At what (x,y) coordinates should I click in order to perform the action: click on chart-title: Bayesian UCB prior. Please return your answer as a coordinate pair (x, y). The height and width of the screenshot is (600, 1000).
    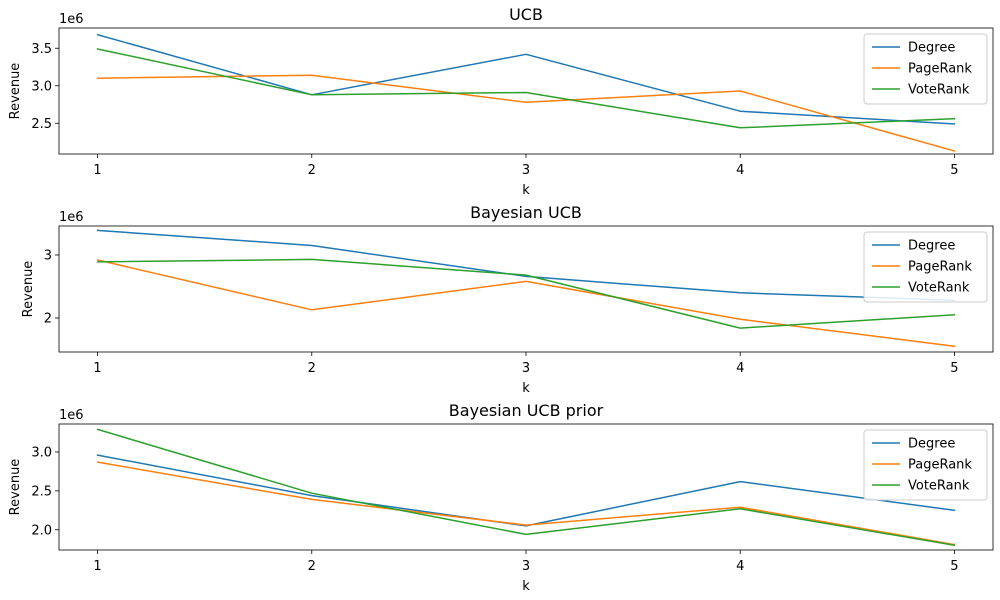
    Looking at the image, I should click on (526, 410).